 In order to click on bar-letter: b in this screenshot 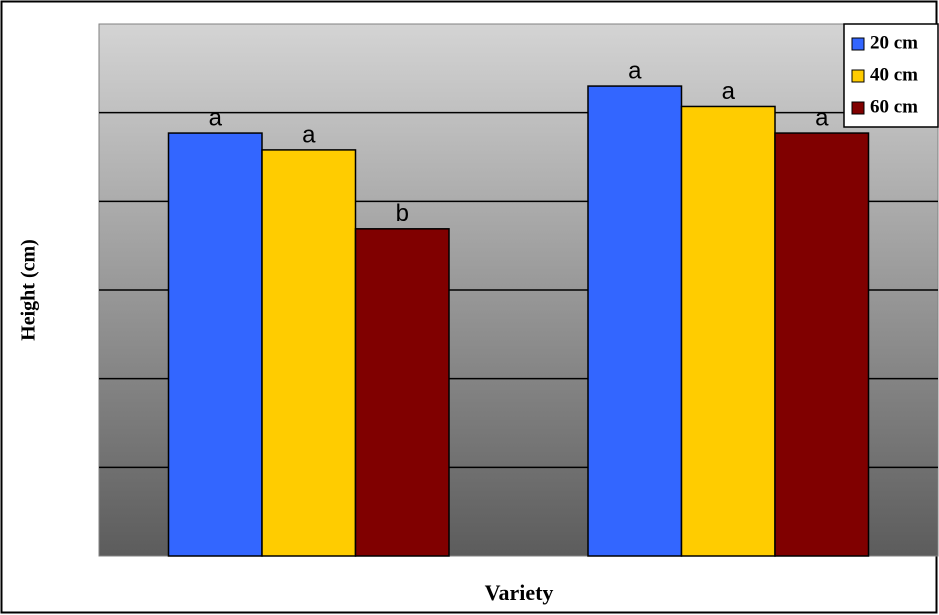, I will do `click(402, 213)`.